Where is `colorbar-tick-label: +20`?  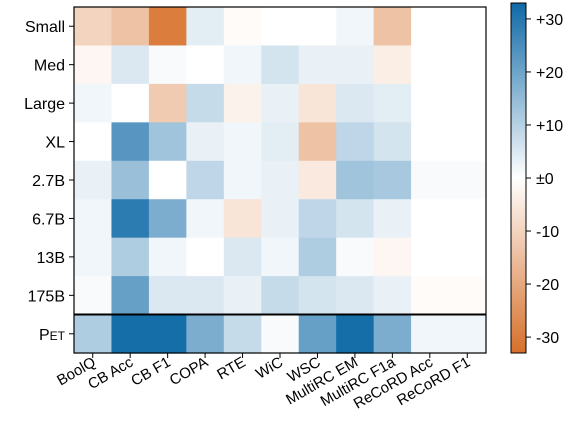
colorbar-tick-label: +20 is located at coordinates (549, 73).